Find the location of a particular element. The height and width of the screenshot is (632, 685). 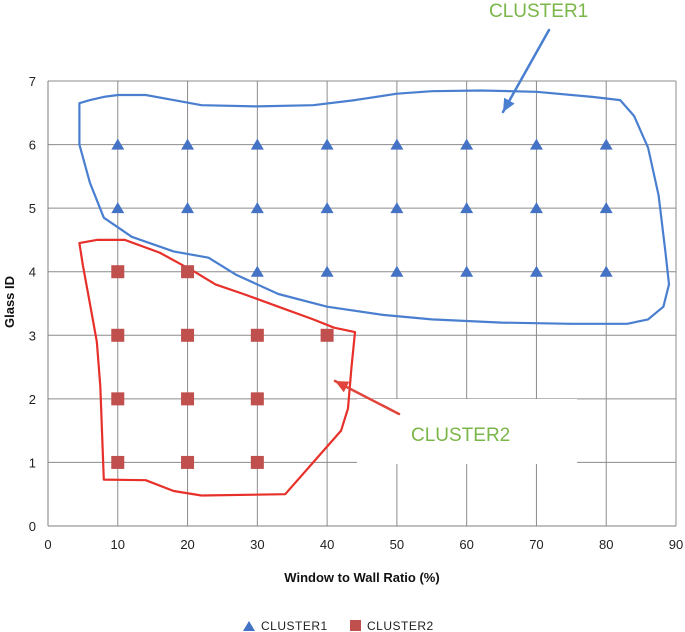

x-tick-label-6: 60 is located at coordinates (466, 544).